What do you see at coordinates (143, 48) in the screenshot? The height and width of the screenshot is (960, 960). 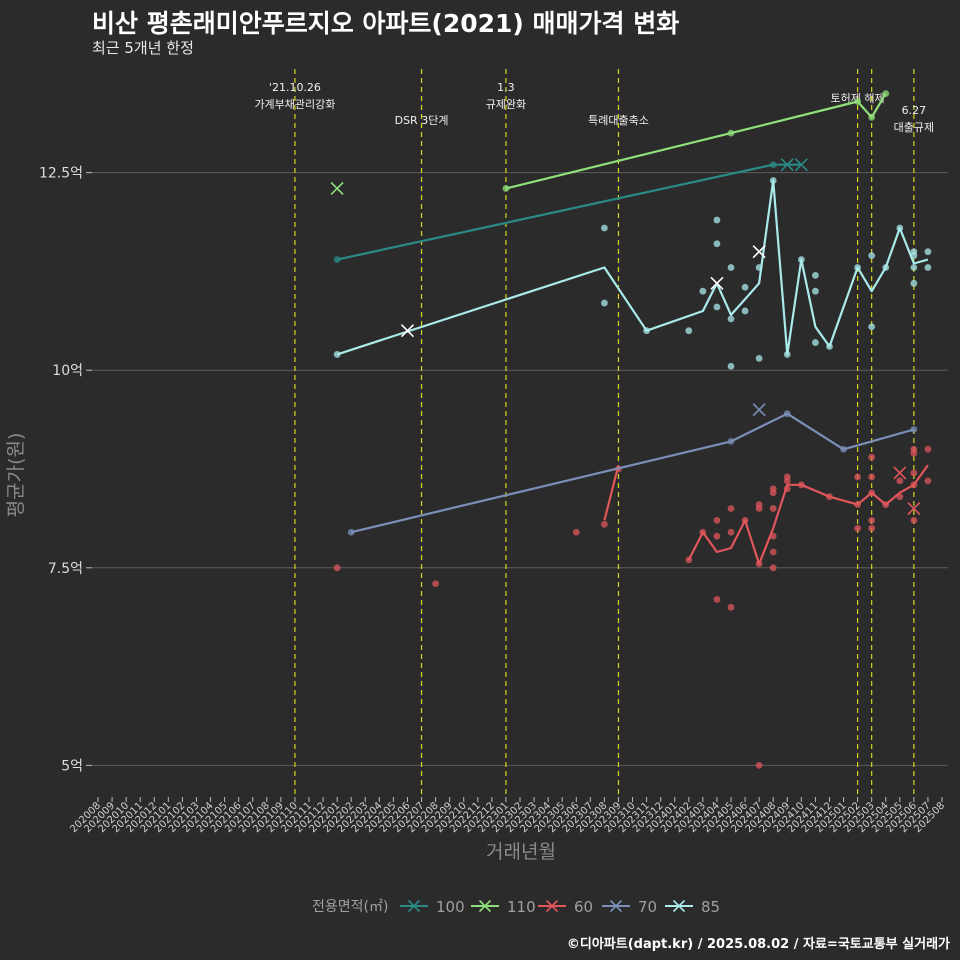 I see `chart-subtitle: 최근 5개년 한정` at bounding box center [143, 48].